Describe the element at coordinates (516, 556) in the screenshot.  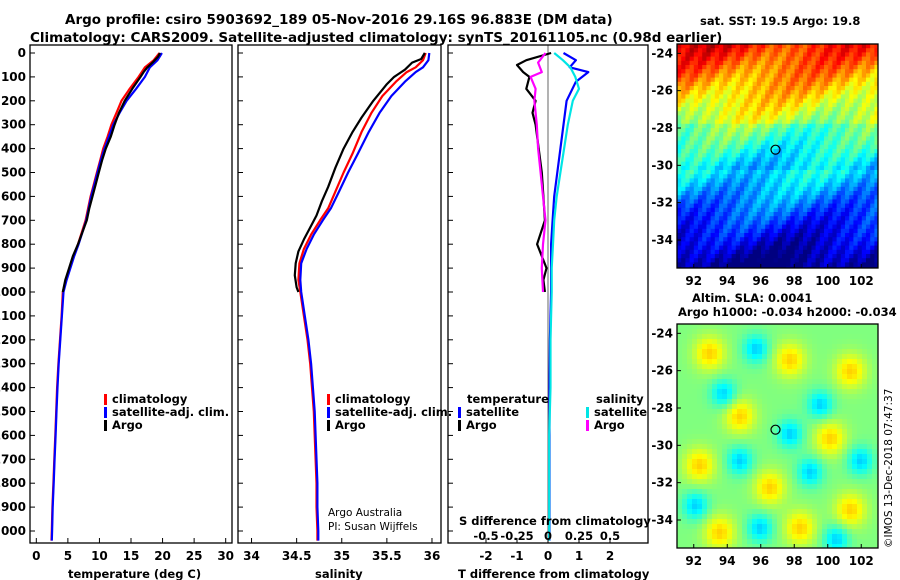
I see `t-diff-x-tick-label: -1` at that location.